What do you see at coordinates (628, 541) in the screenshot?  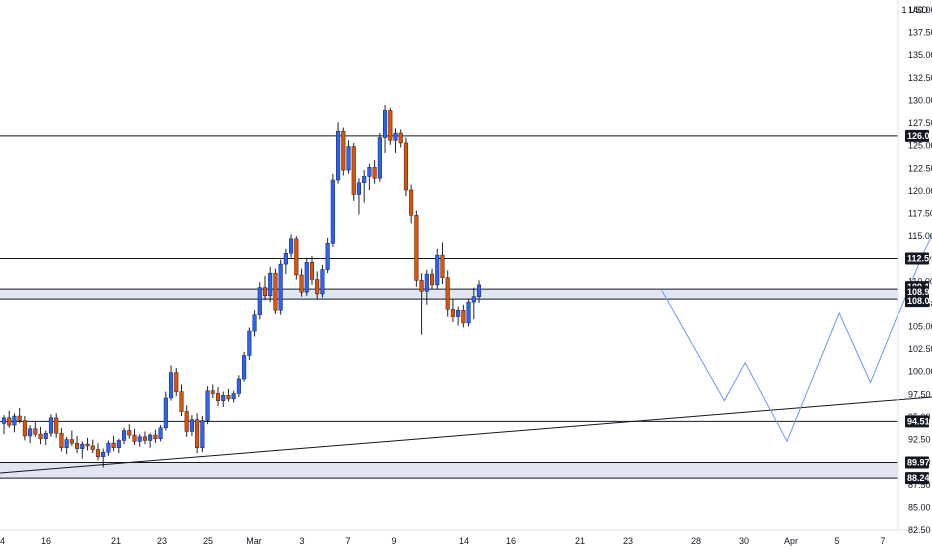 I see `time-tick-label: 23` at bounding box center [628, 541].